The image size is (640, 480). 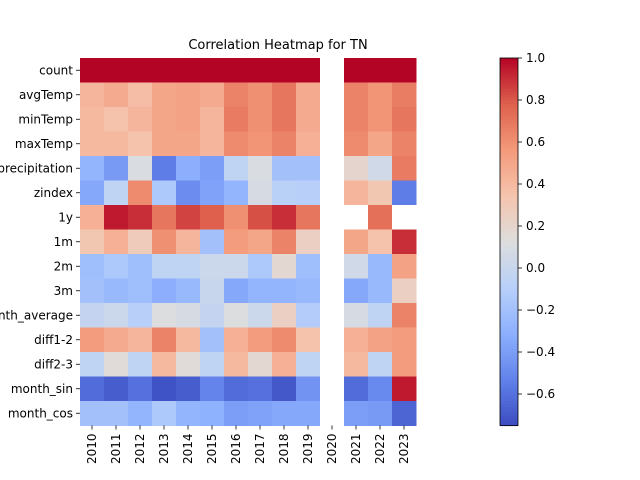 I want to click on y-tick-label: diff1-2, so click(x=53, y=340).